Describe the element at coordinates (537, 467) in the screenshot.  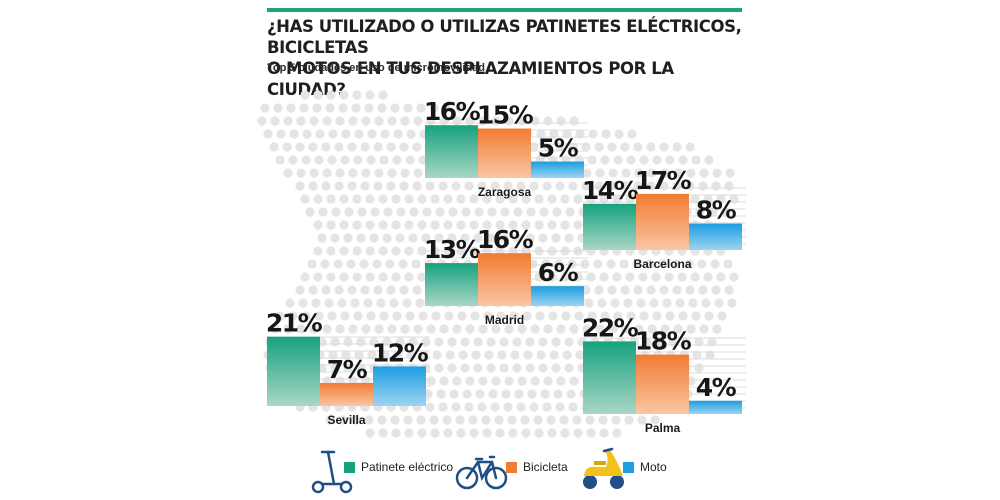
I see `legend-item-bicicleta: Bicicleta` at that location.